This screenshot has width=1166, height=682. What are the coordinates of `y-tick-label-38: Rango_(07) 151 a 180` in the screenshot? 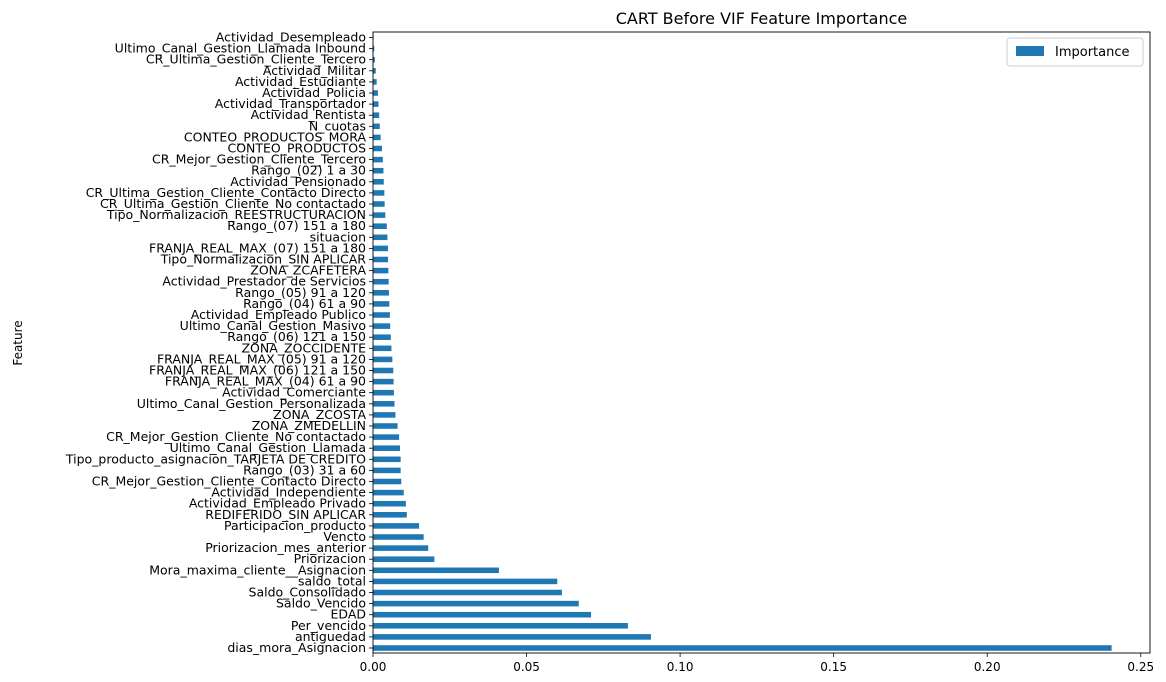 It's located at (296, 225).